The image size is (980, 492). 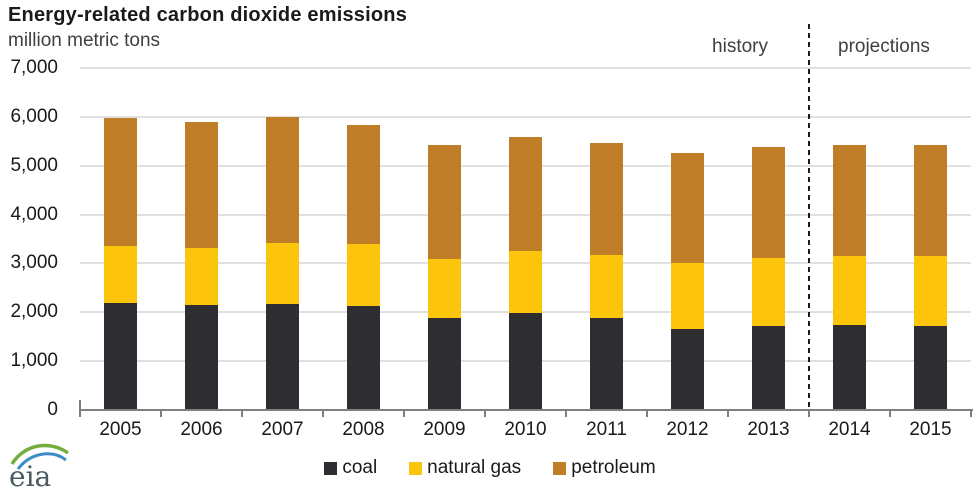 What do you see at coordinates (768, 429) in the screenshot?
I see `x-axis-label-2013: 2013` at bounding box center [768, 429].